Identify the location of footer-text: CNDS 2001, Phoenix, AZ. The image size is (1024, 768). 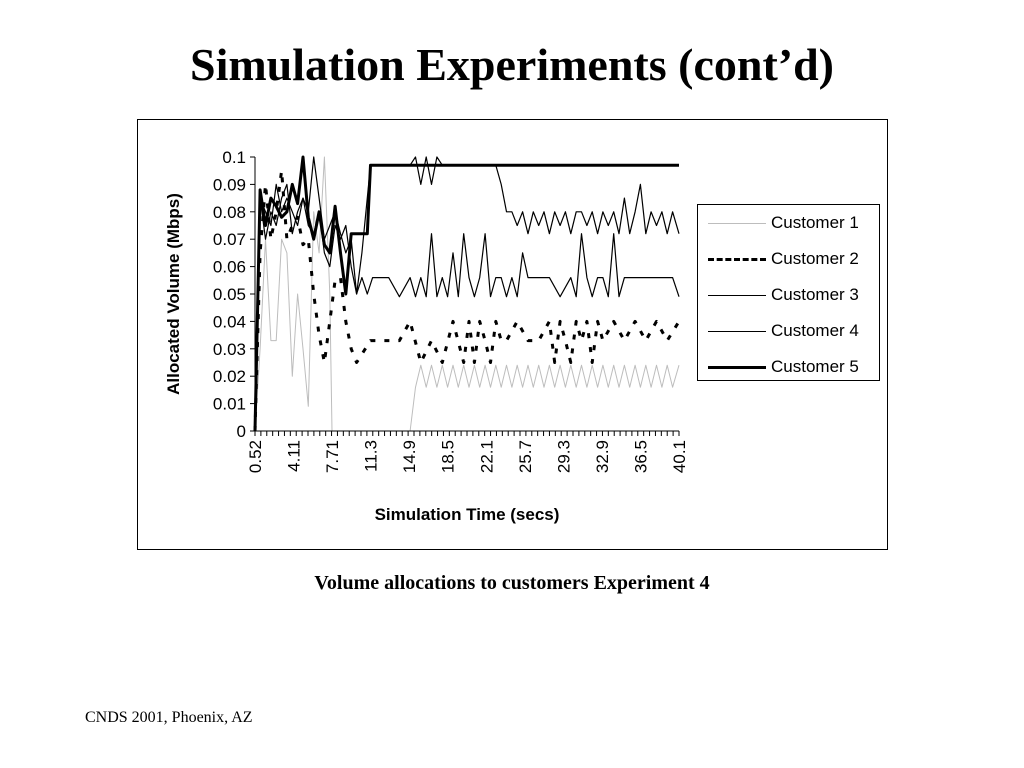
(169, 717).